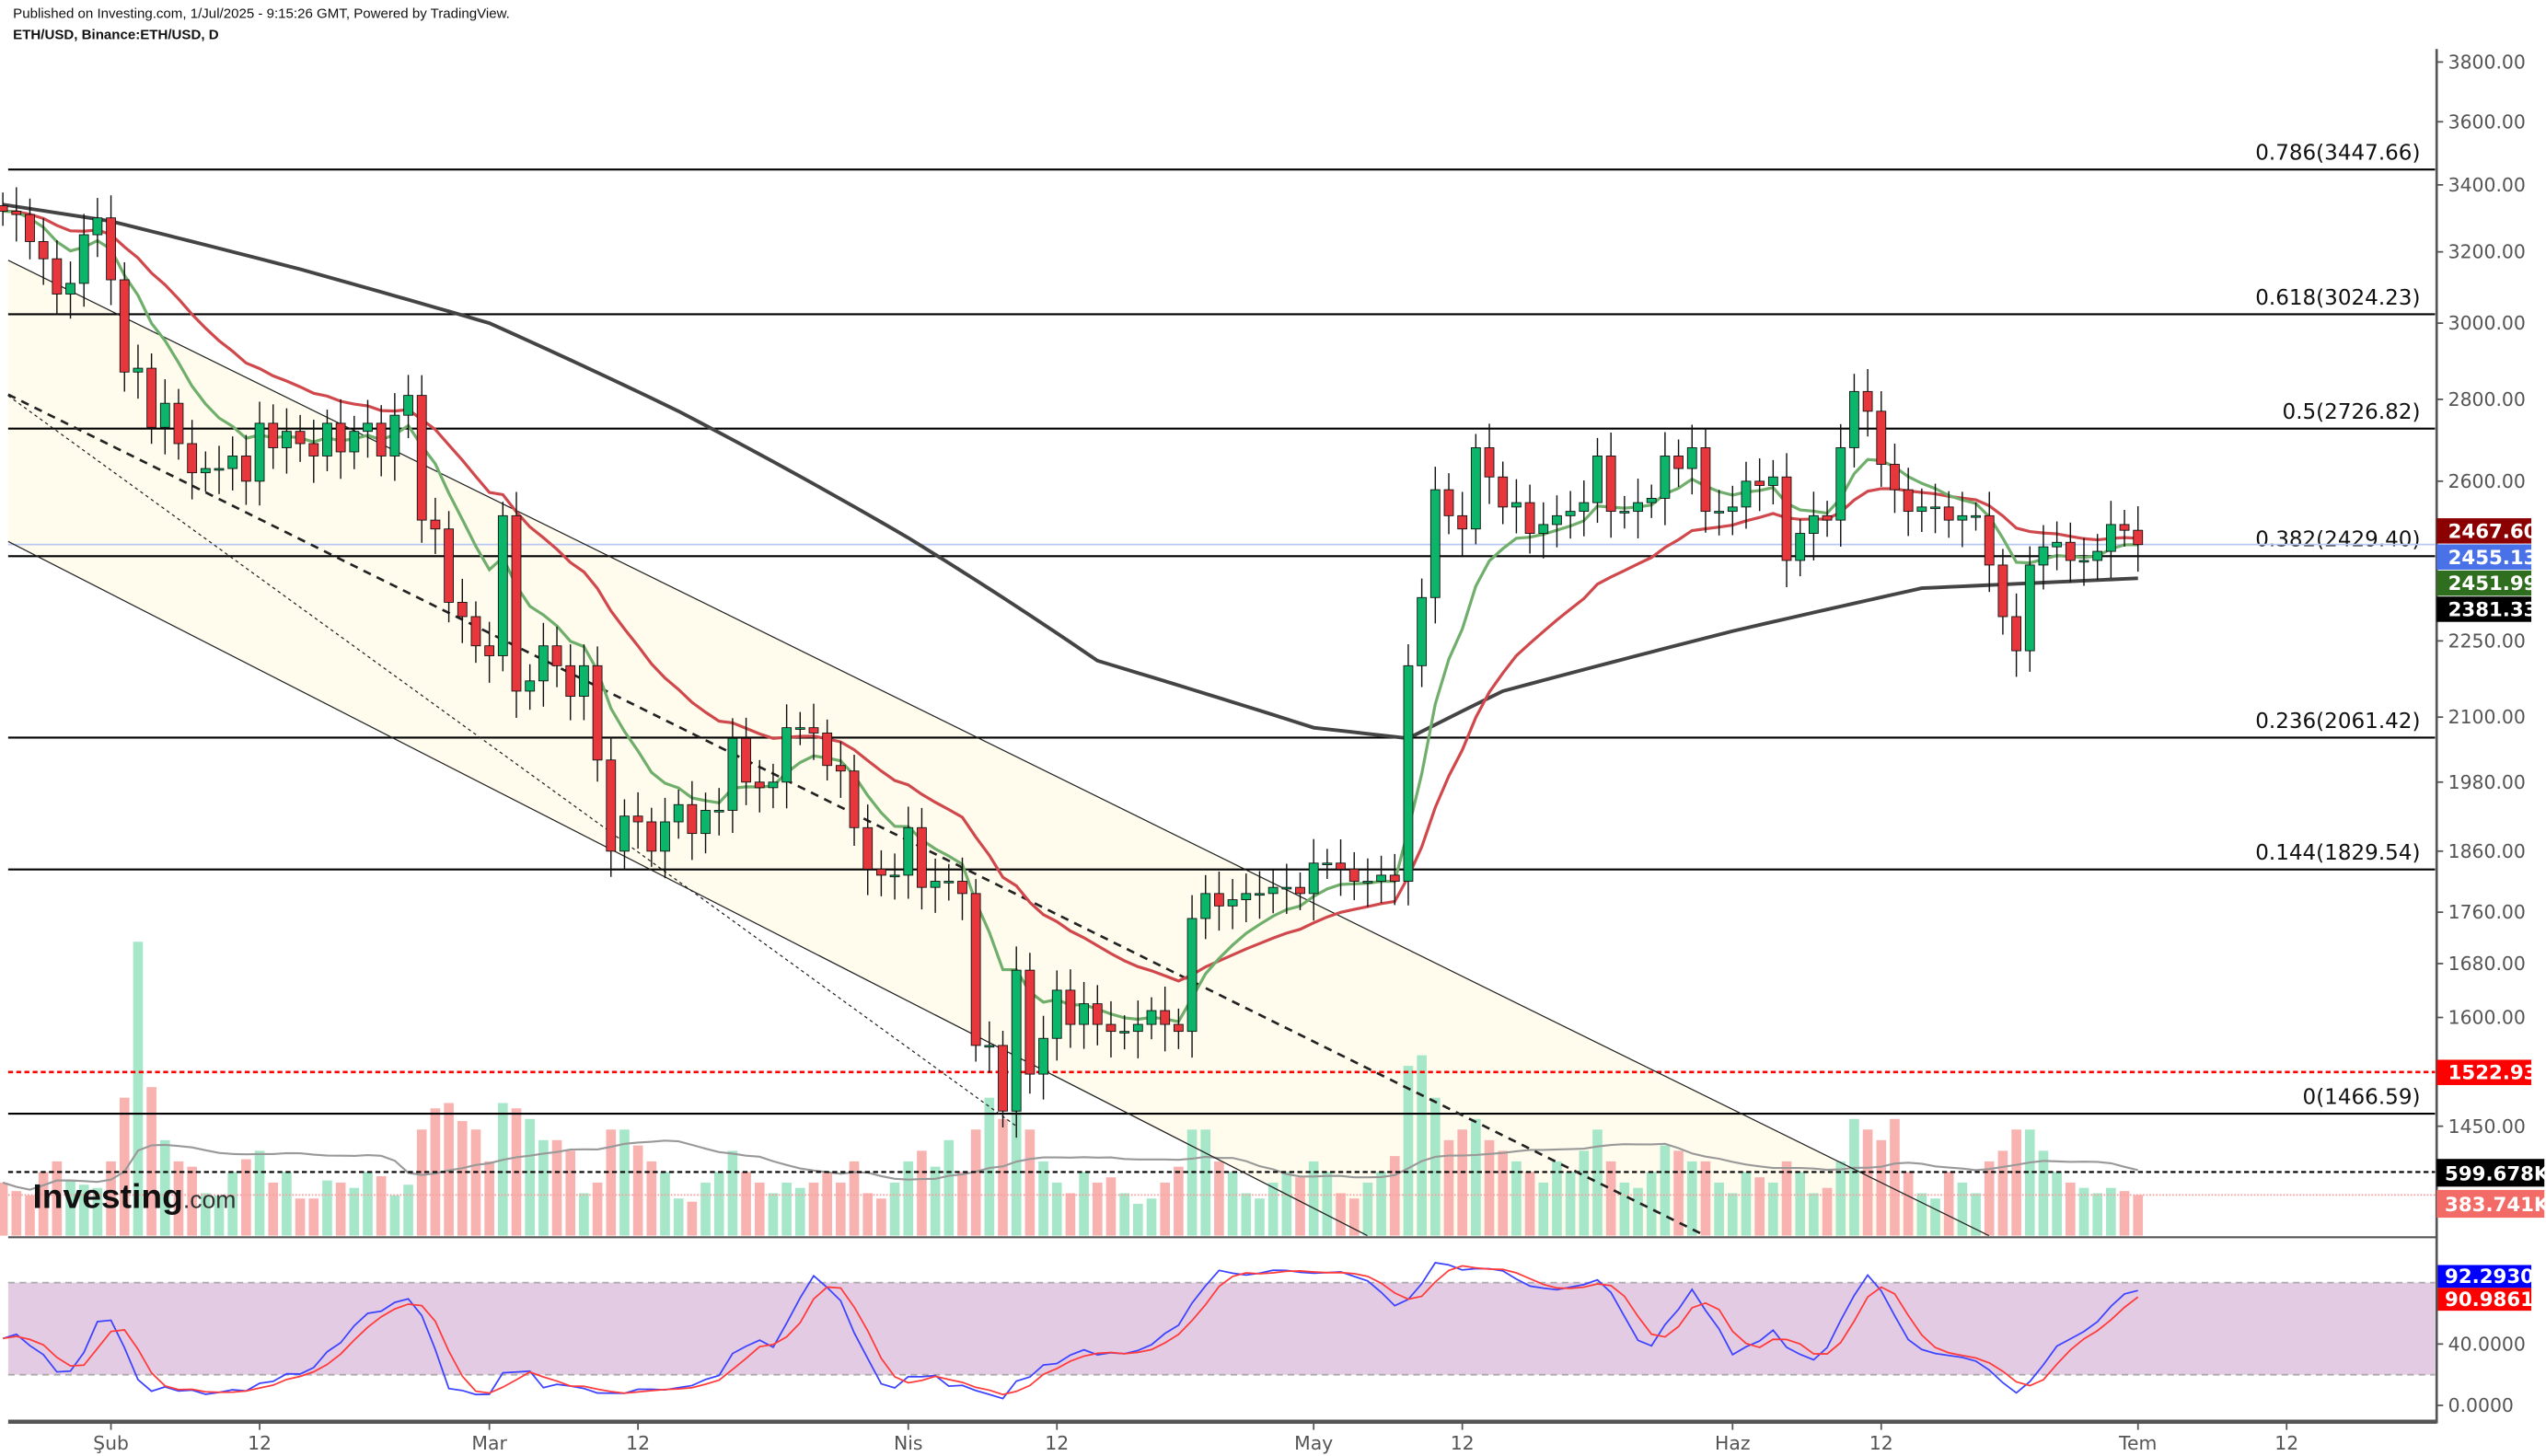 Image resolution: width=2546 pixels, height=1456 pixels. What do you see at coordinates (2489, 1300) in the screenshot?
I see `stoch-tag-label: 90.9861` at bounding box center [2489, 1300].